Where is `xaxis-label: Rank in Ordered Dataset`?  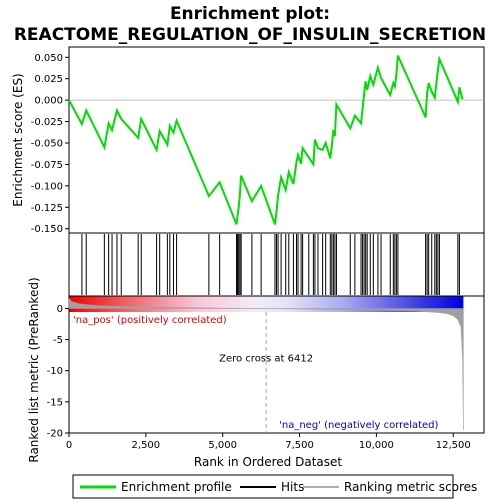
xaxis-label: Rank in Ordered Dataset is located at coordinates (268, 462).